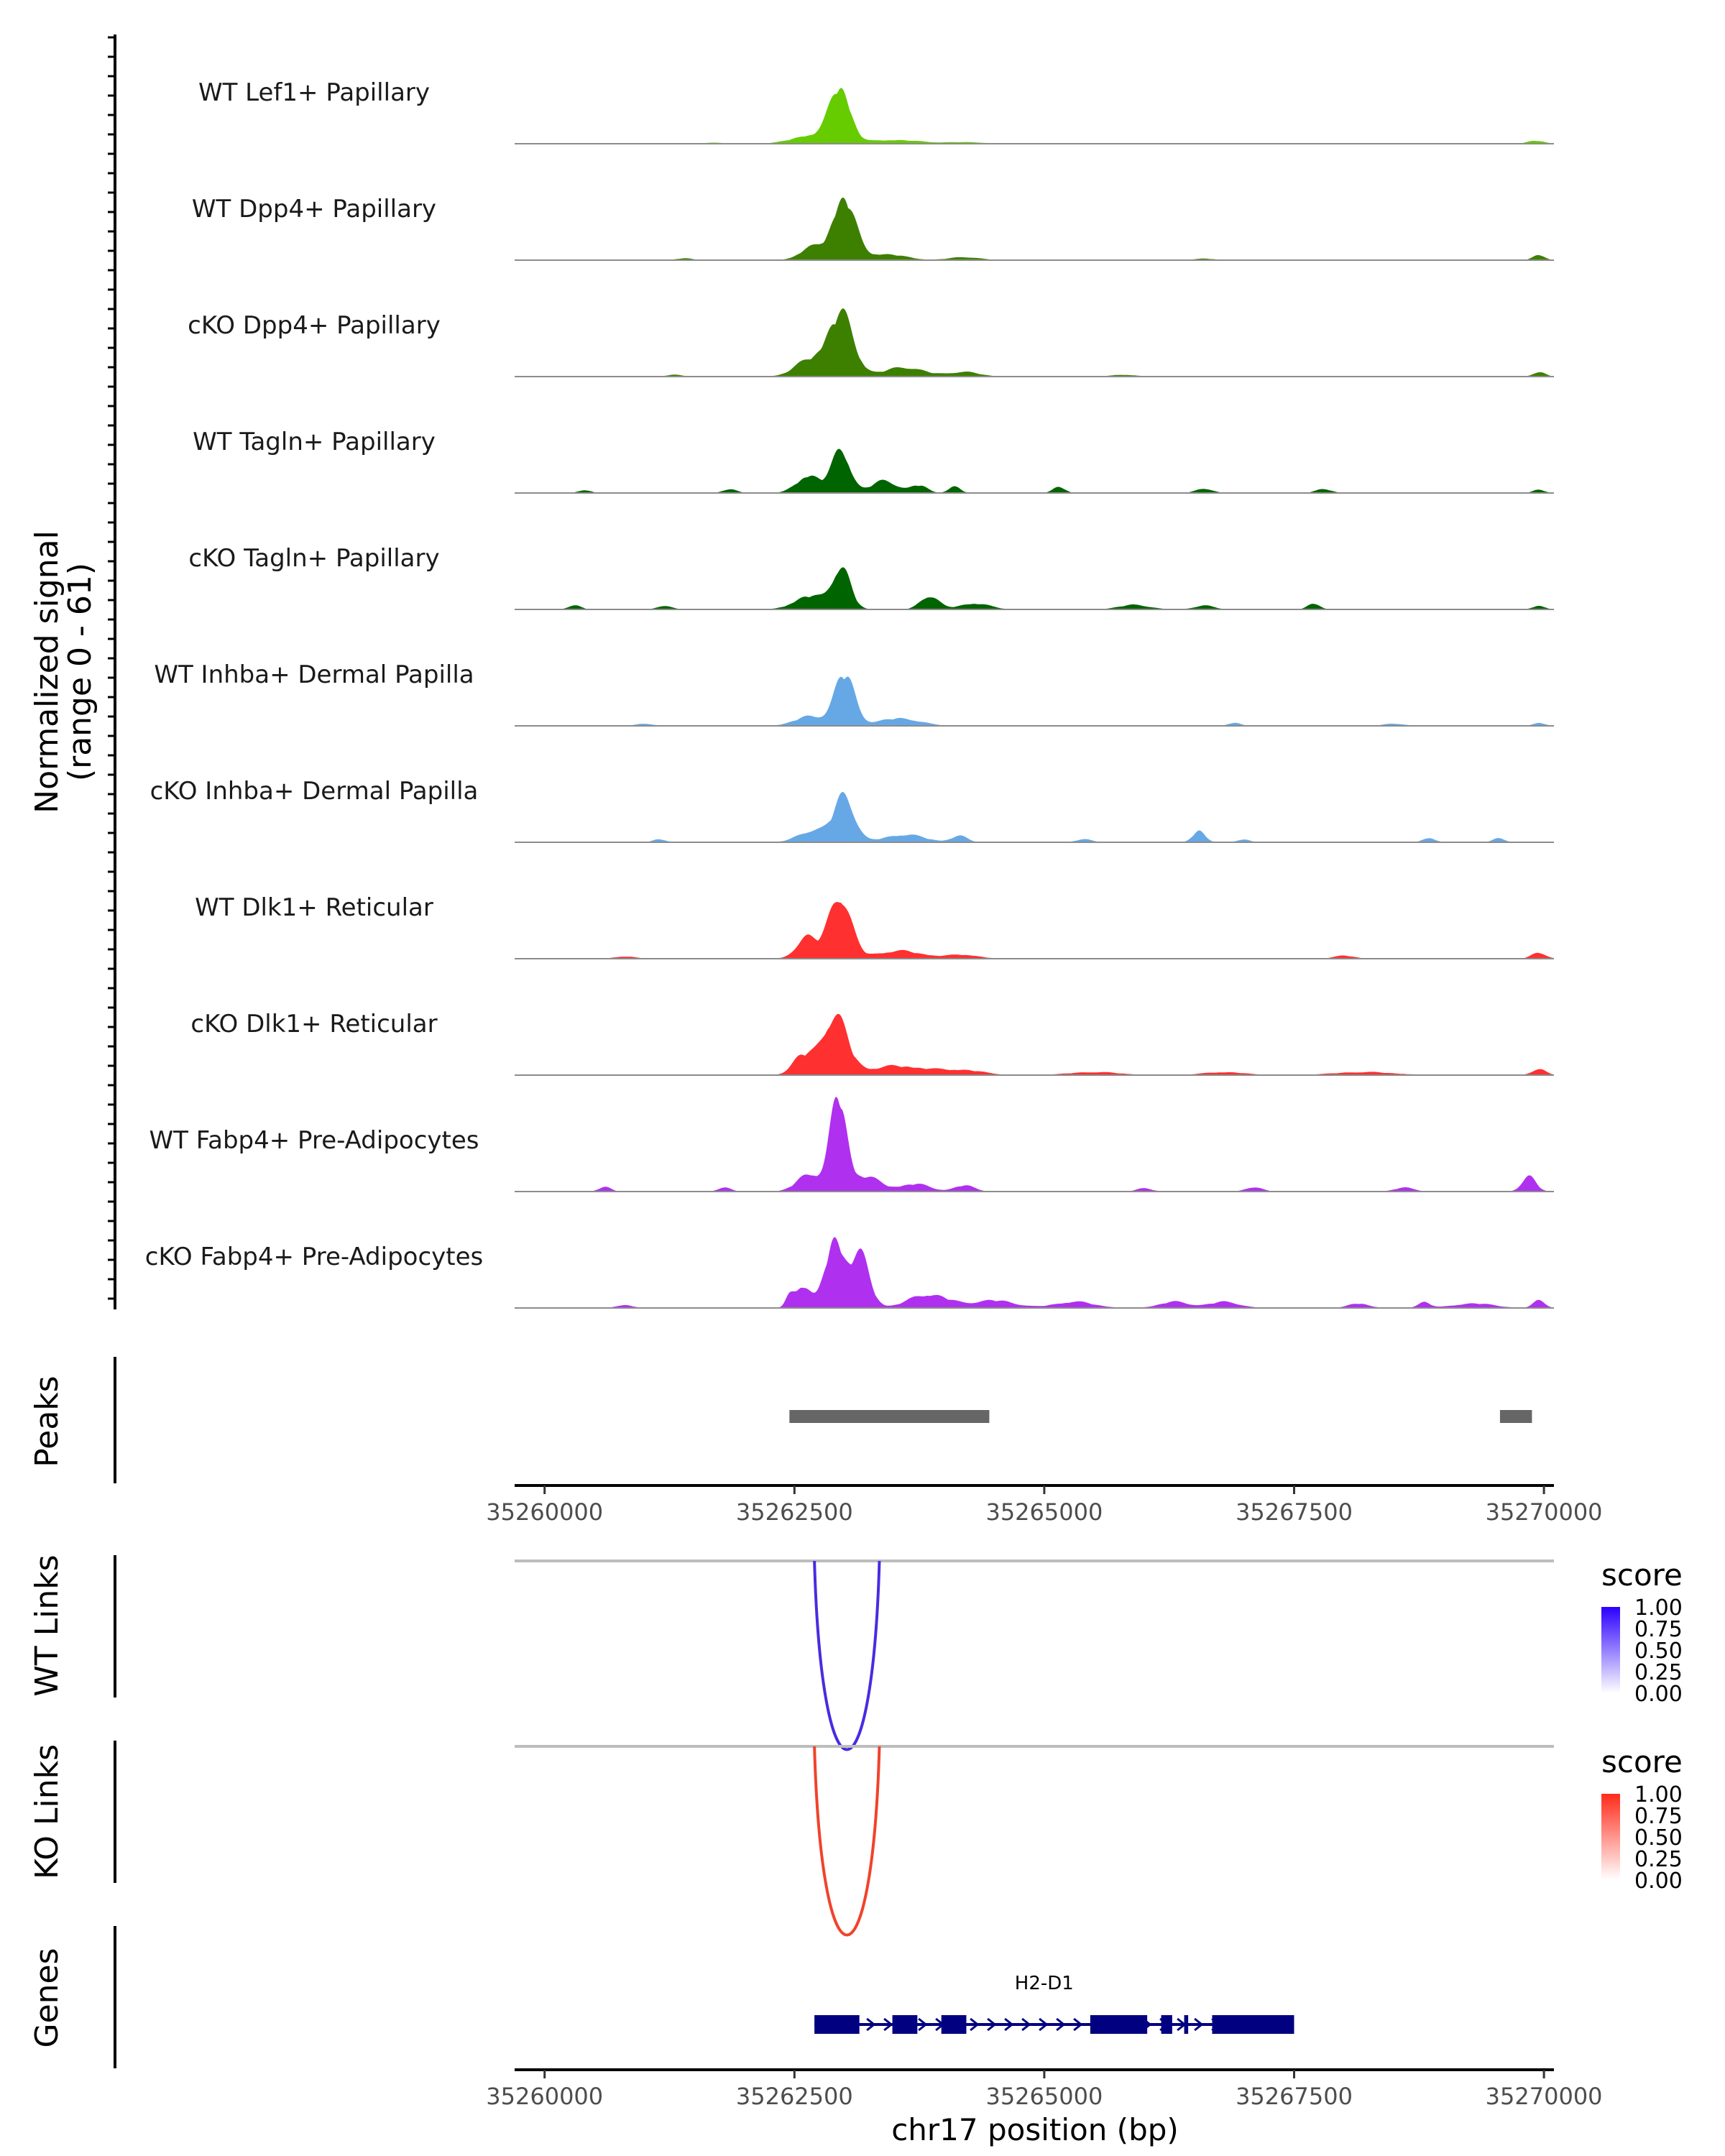 Image resolution: width=1725 pixels, height=2156 pixels. What do you see at coordinates (314, 326) in the screenshot?
I see `track-label: cKO Dpp4+ Papillary` at bounding box center [314, 326].